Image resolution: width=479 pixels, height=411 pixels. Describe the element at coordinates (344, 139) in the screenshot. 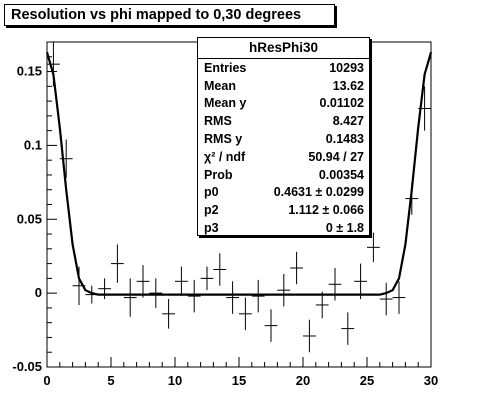

I see `stats-value: 0.1483` at that location.